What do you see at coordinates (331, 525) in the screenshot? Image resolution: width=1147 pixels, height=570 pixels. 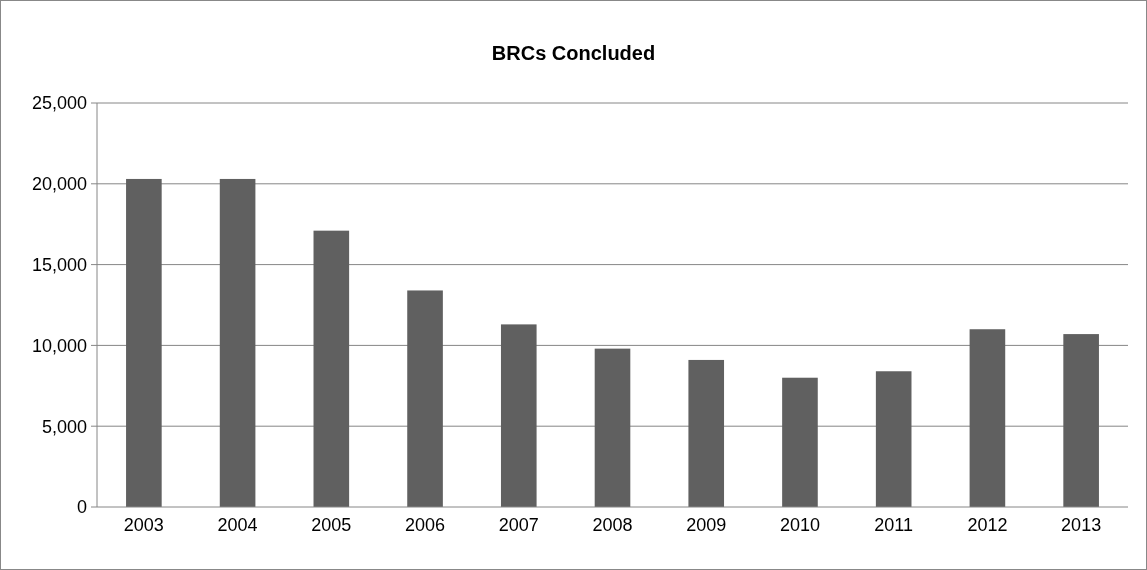 I see `x-tick-label: 2005` at bounding box center [331, 525].